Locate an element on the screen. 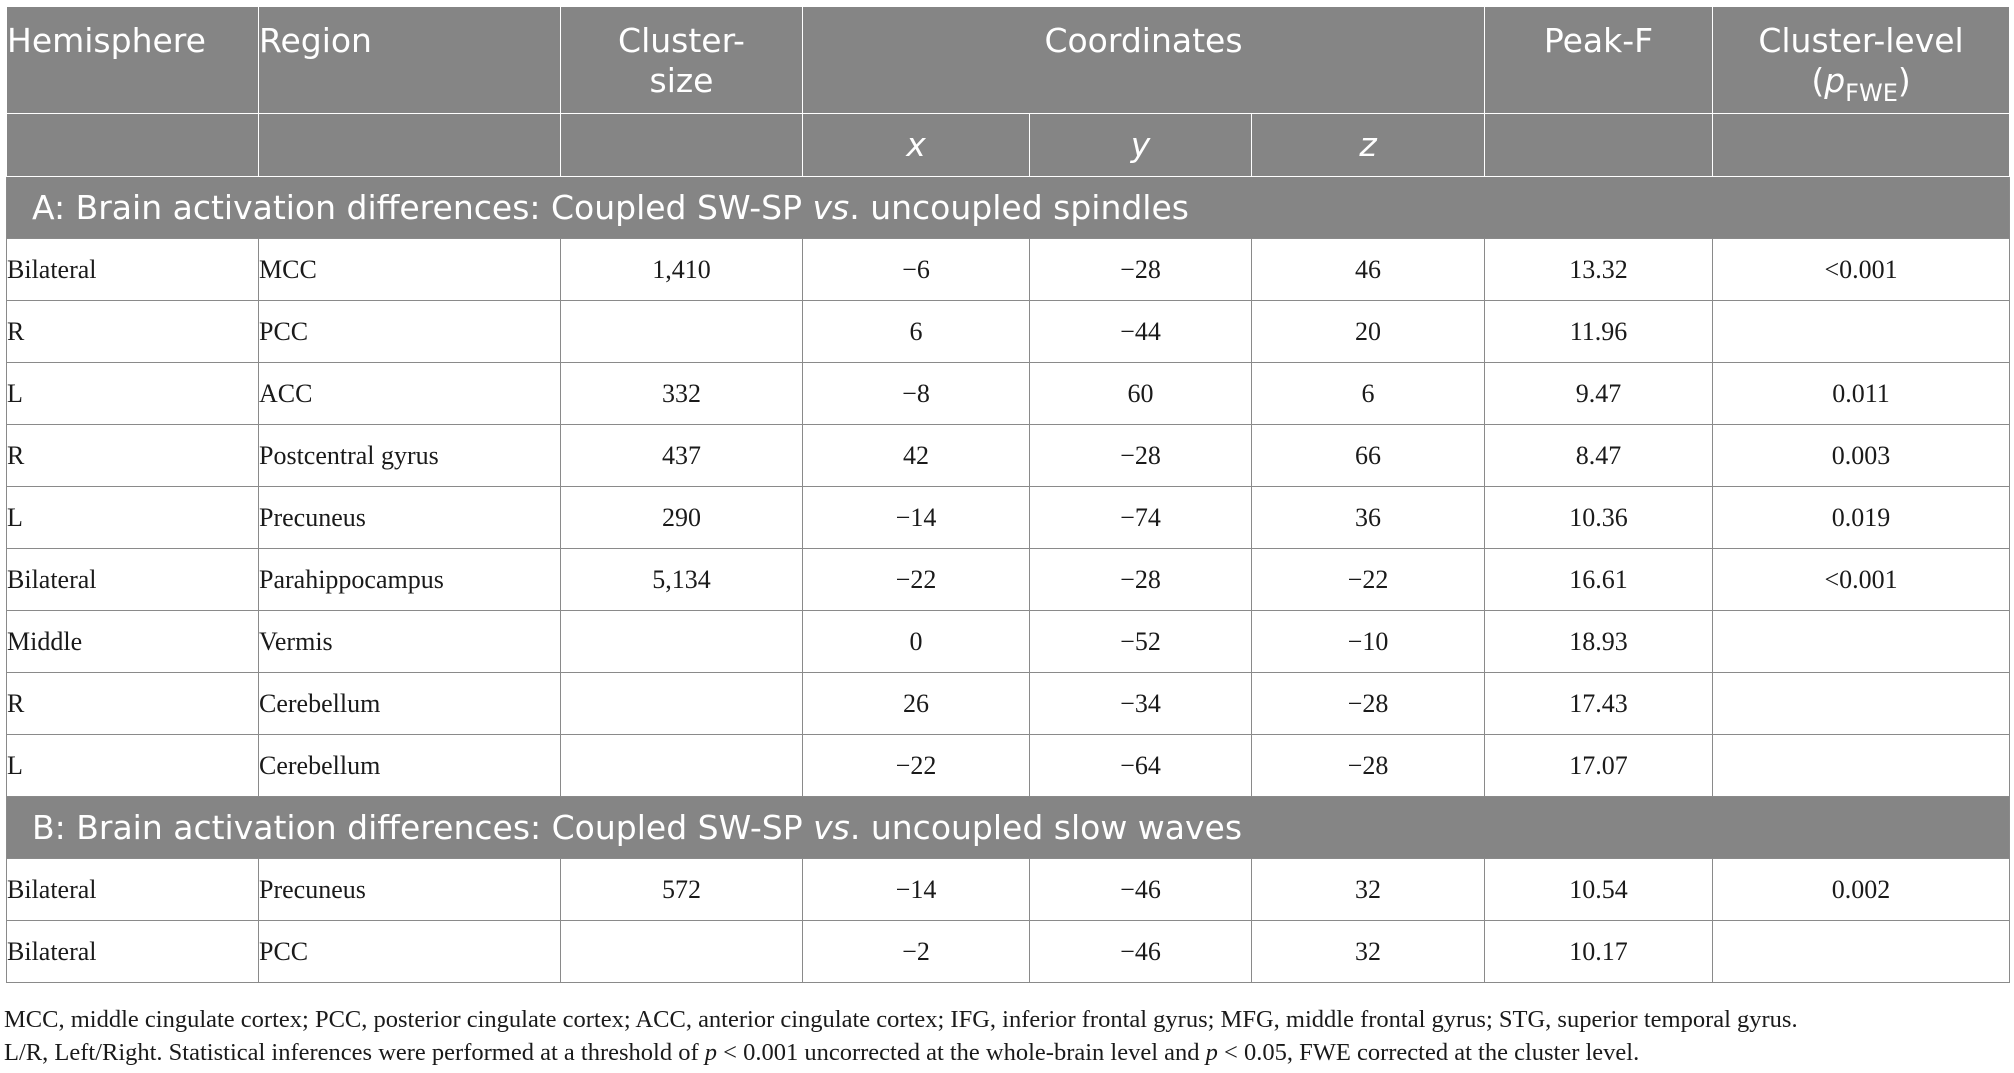 This screenshot has height=1073, width=2014. table-row: L Precuneus 290 −14 −74 36 10.36 0.019 is located at coordinates (1008, 517).